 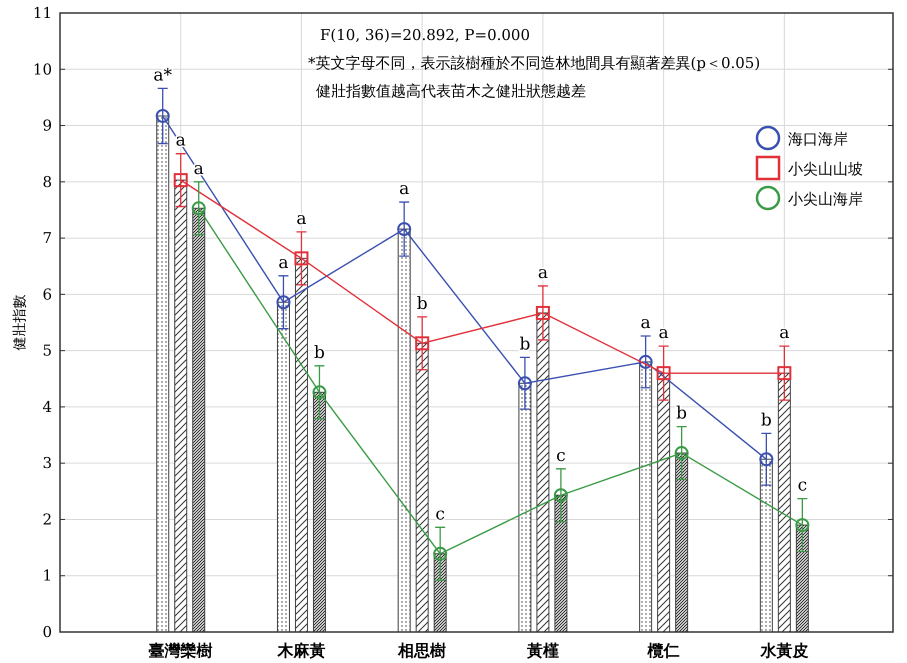 What do you see at coordinates (421, 650) in the screenshot?
I see `x-tick-label: 相思樹` at bounding box center [421, 650].